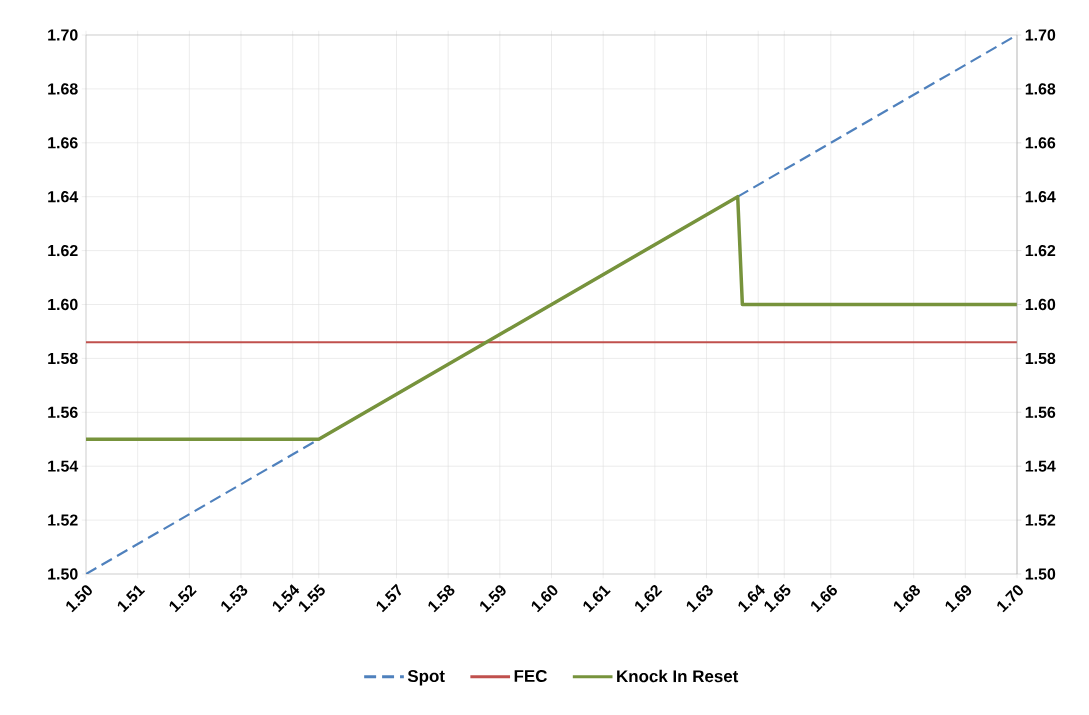  What do you see at coordinates (1040, 143) in the screenshot?
I see `y2-tick-label: 1.66` at bounding box center [1040, 143].